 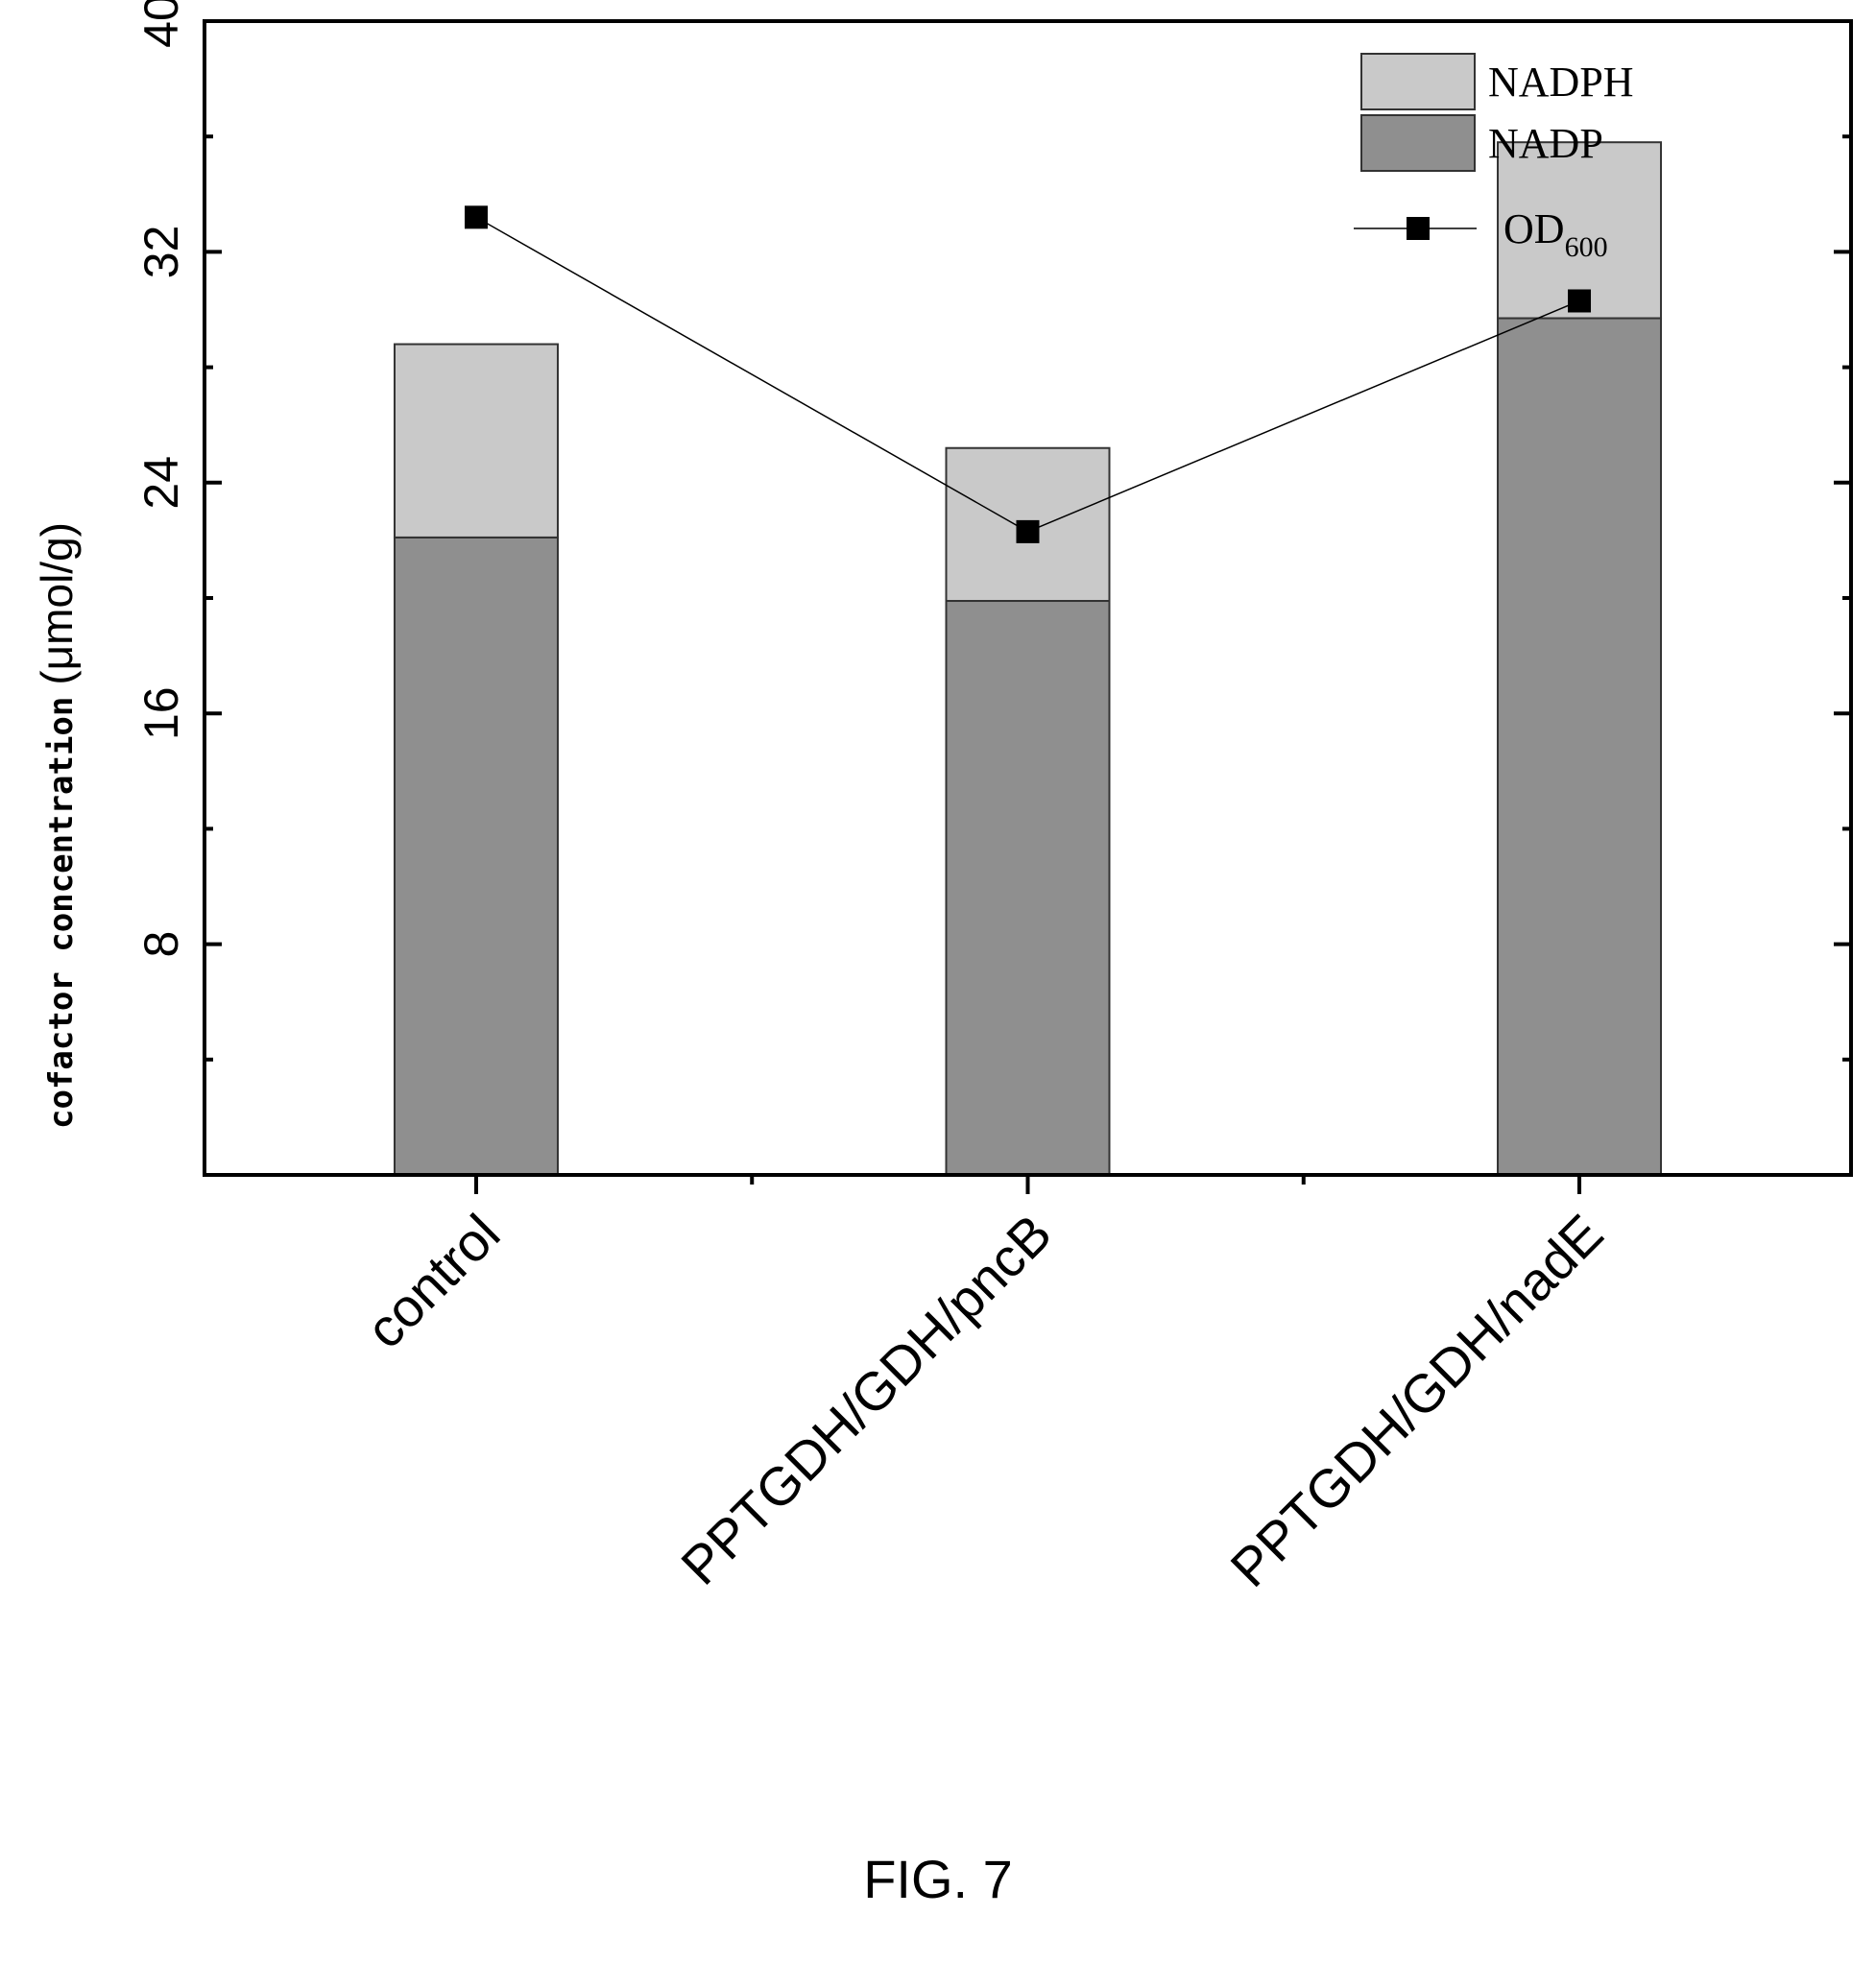 What do you see at coordinates (1416, 1400) in the screenshot?
I see `x-tick-label: PPTGDH/GDH/nadE` at bounding box center [1416, 1400].